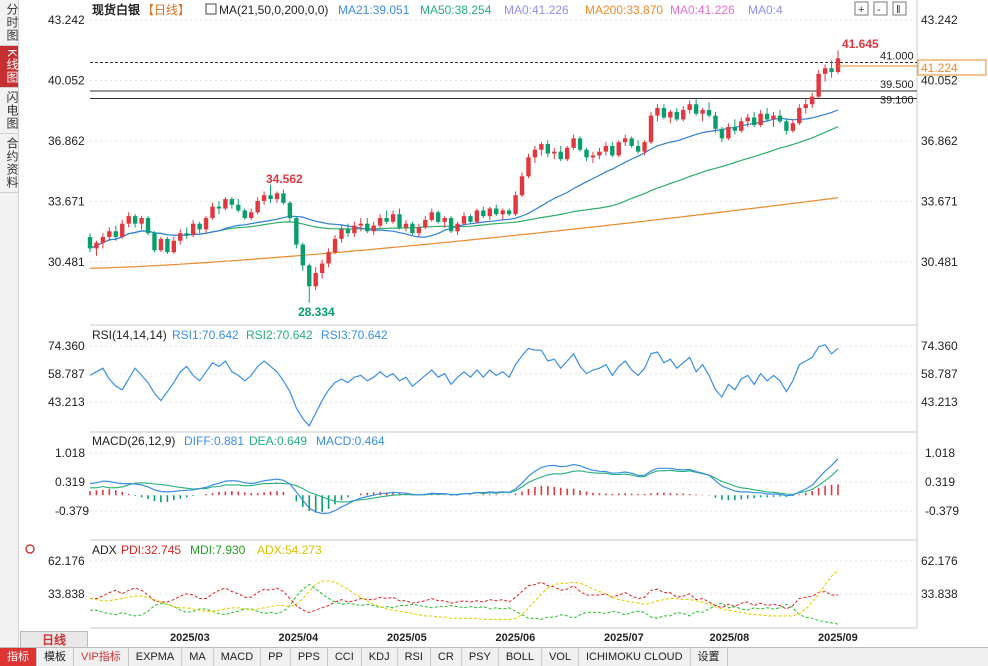 This screenshot has height=666, width=988. I want to click on adx-y-tick-right: 33.838, so click(939, 594).